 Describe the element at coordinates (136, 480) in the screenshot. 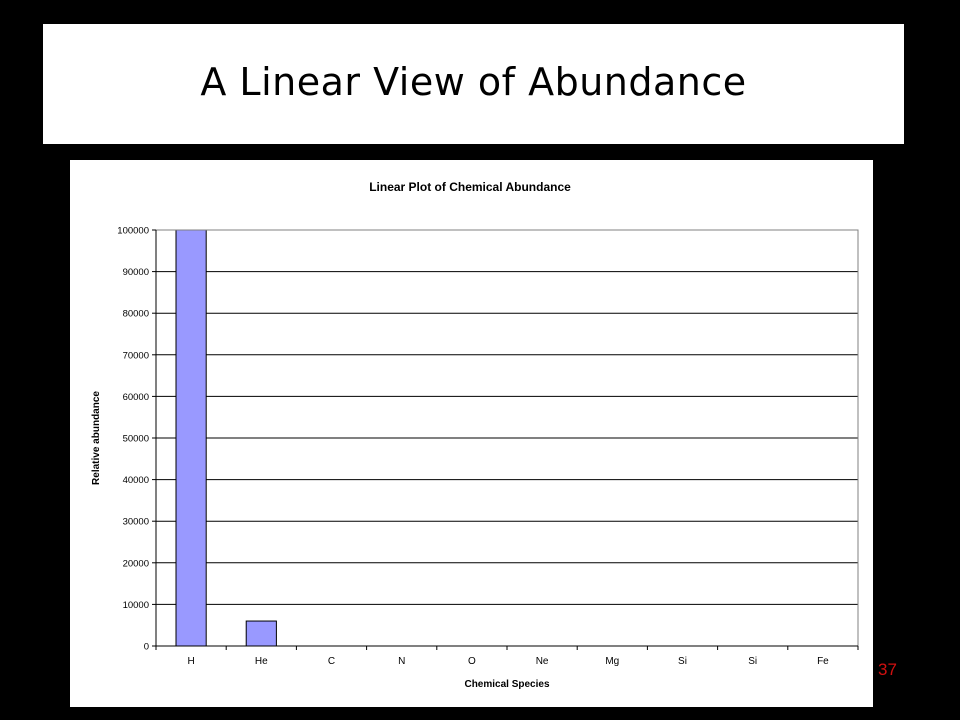

I see `y-tick-label: 40000` at that location.